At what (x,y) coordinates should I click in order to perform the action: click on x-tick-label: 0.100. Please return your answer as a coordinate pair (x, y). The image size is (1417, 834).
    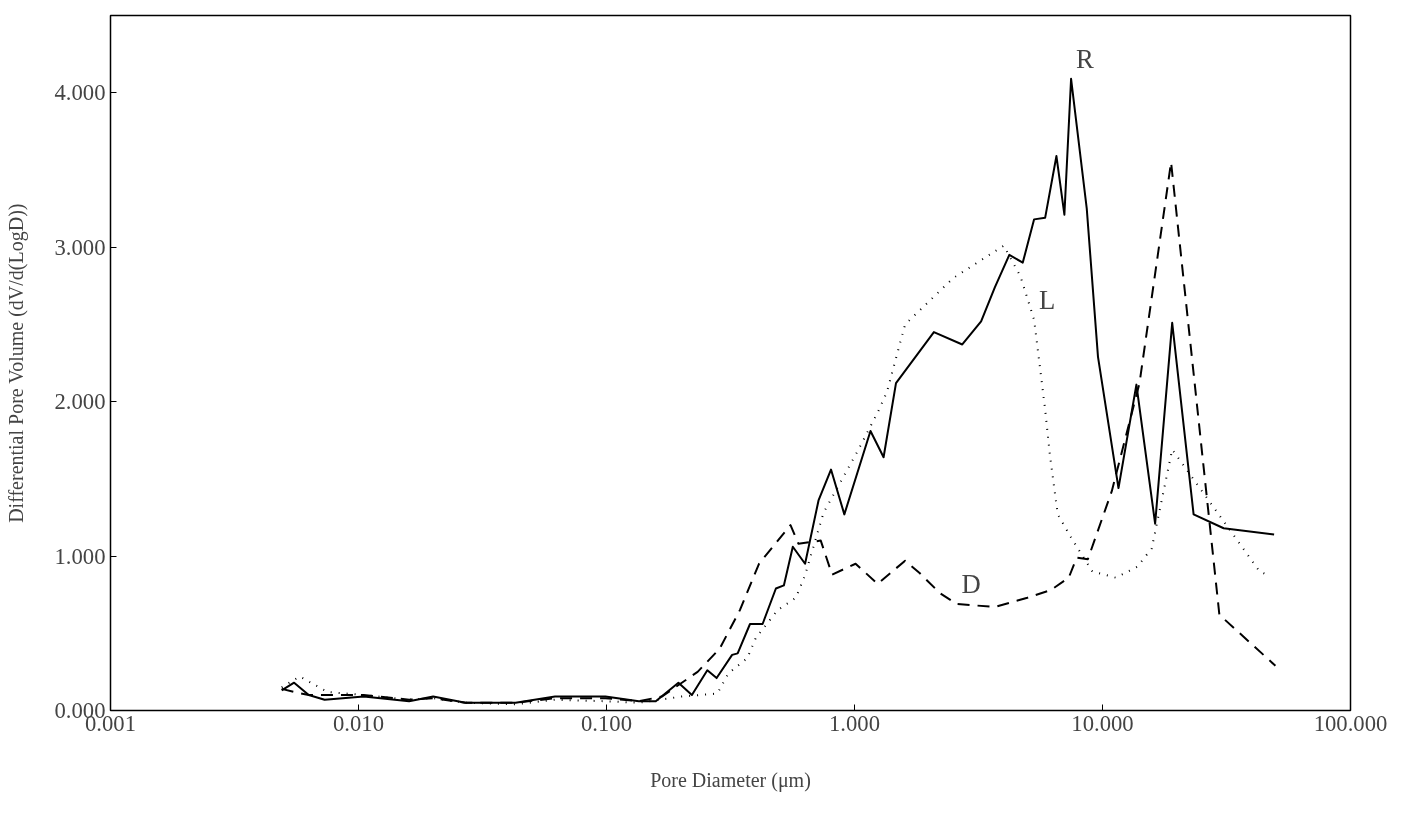
    Looking at the image, I should click on (606, 723).